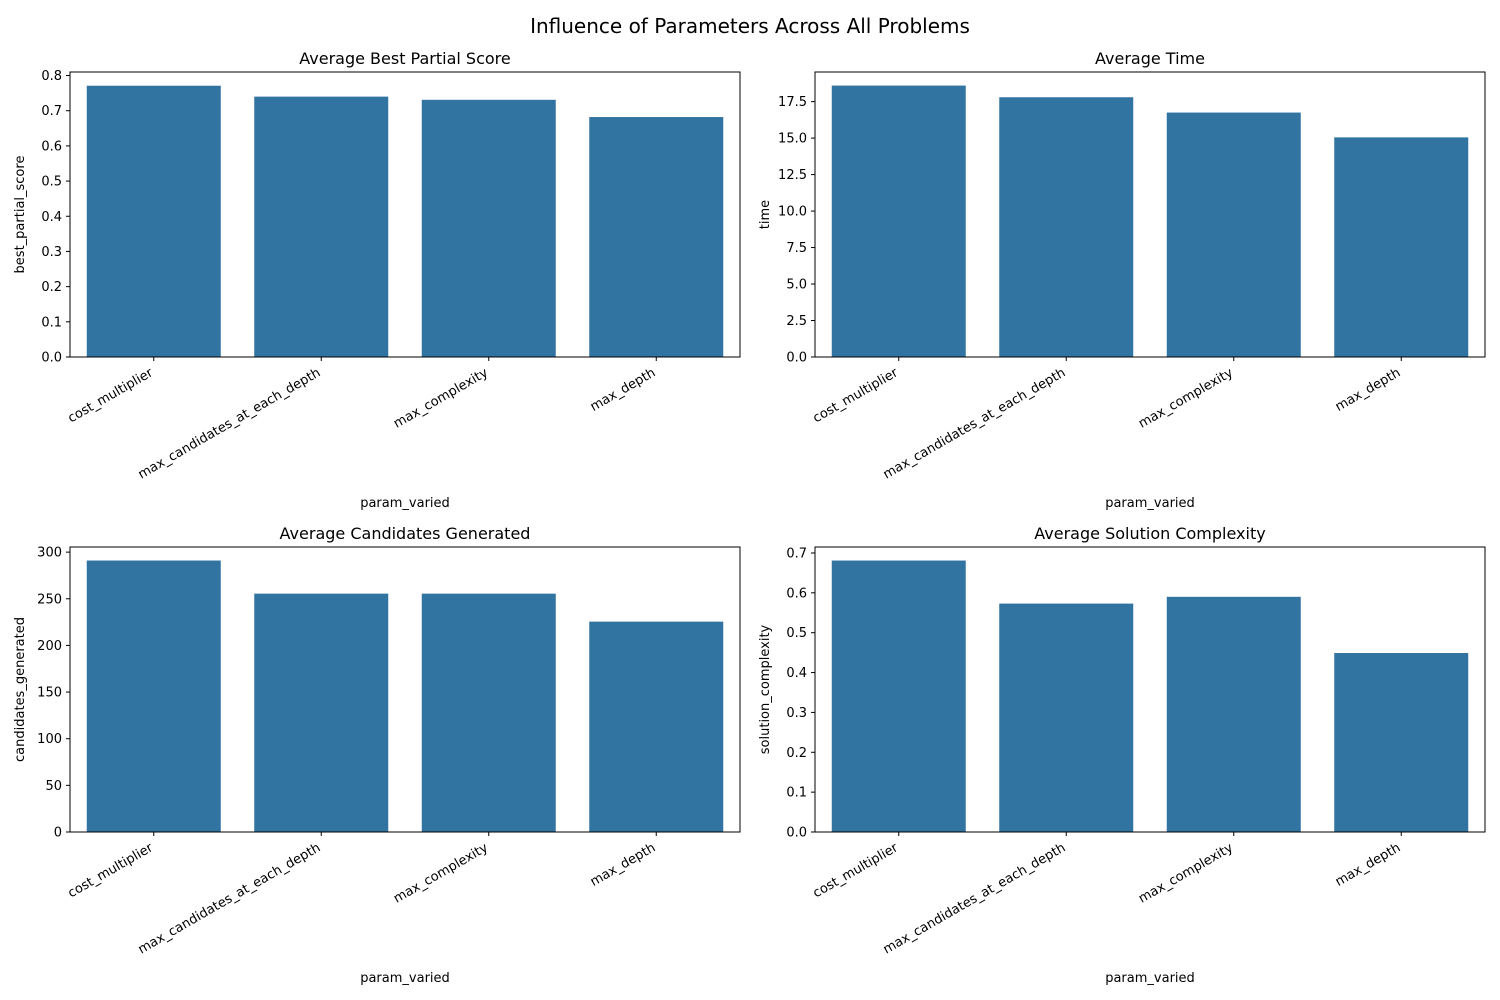 This screenshot has width=1500, height=1000. I want to click on y-tick-label: 150, so click(49, 693).